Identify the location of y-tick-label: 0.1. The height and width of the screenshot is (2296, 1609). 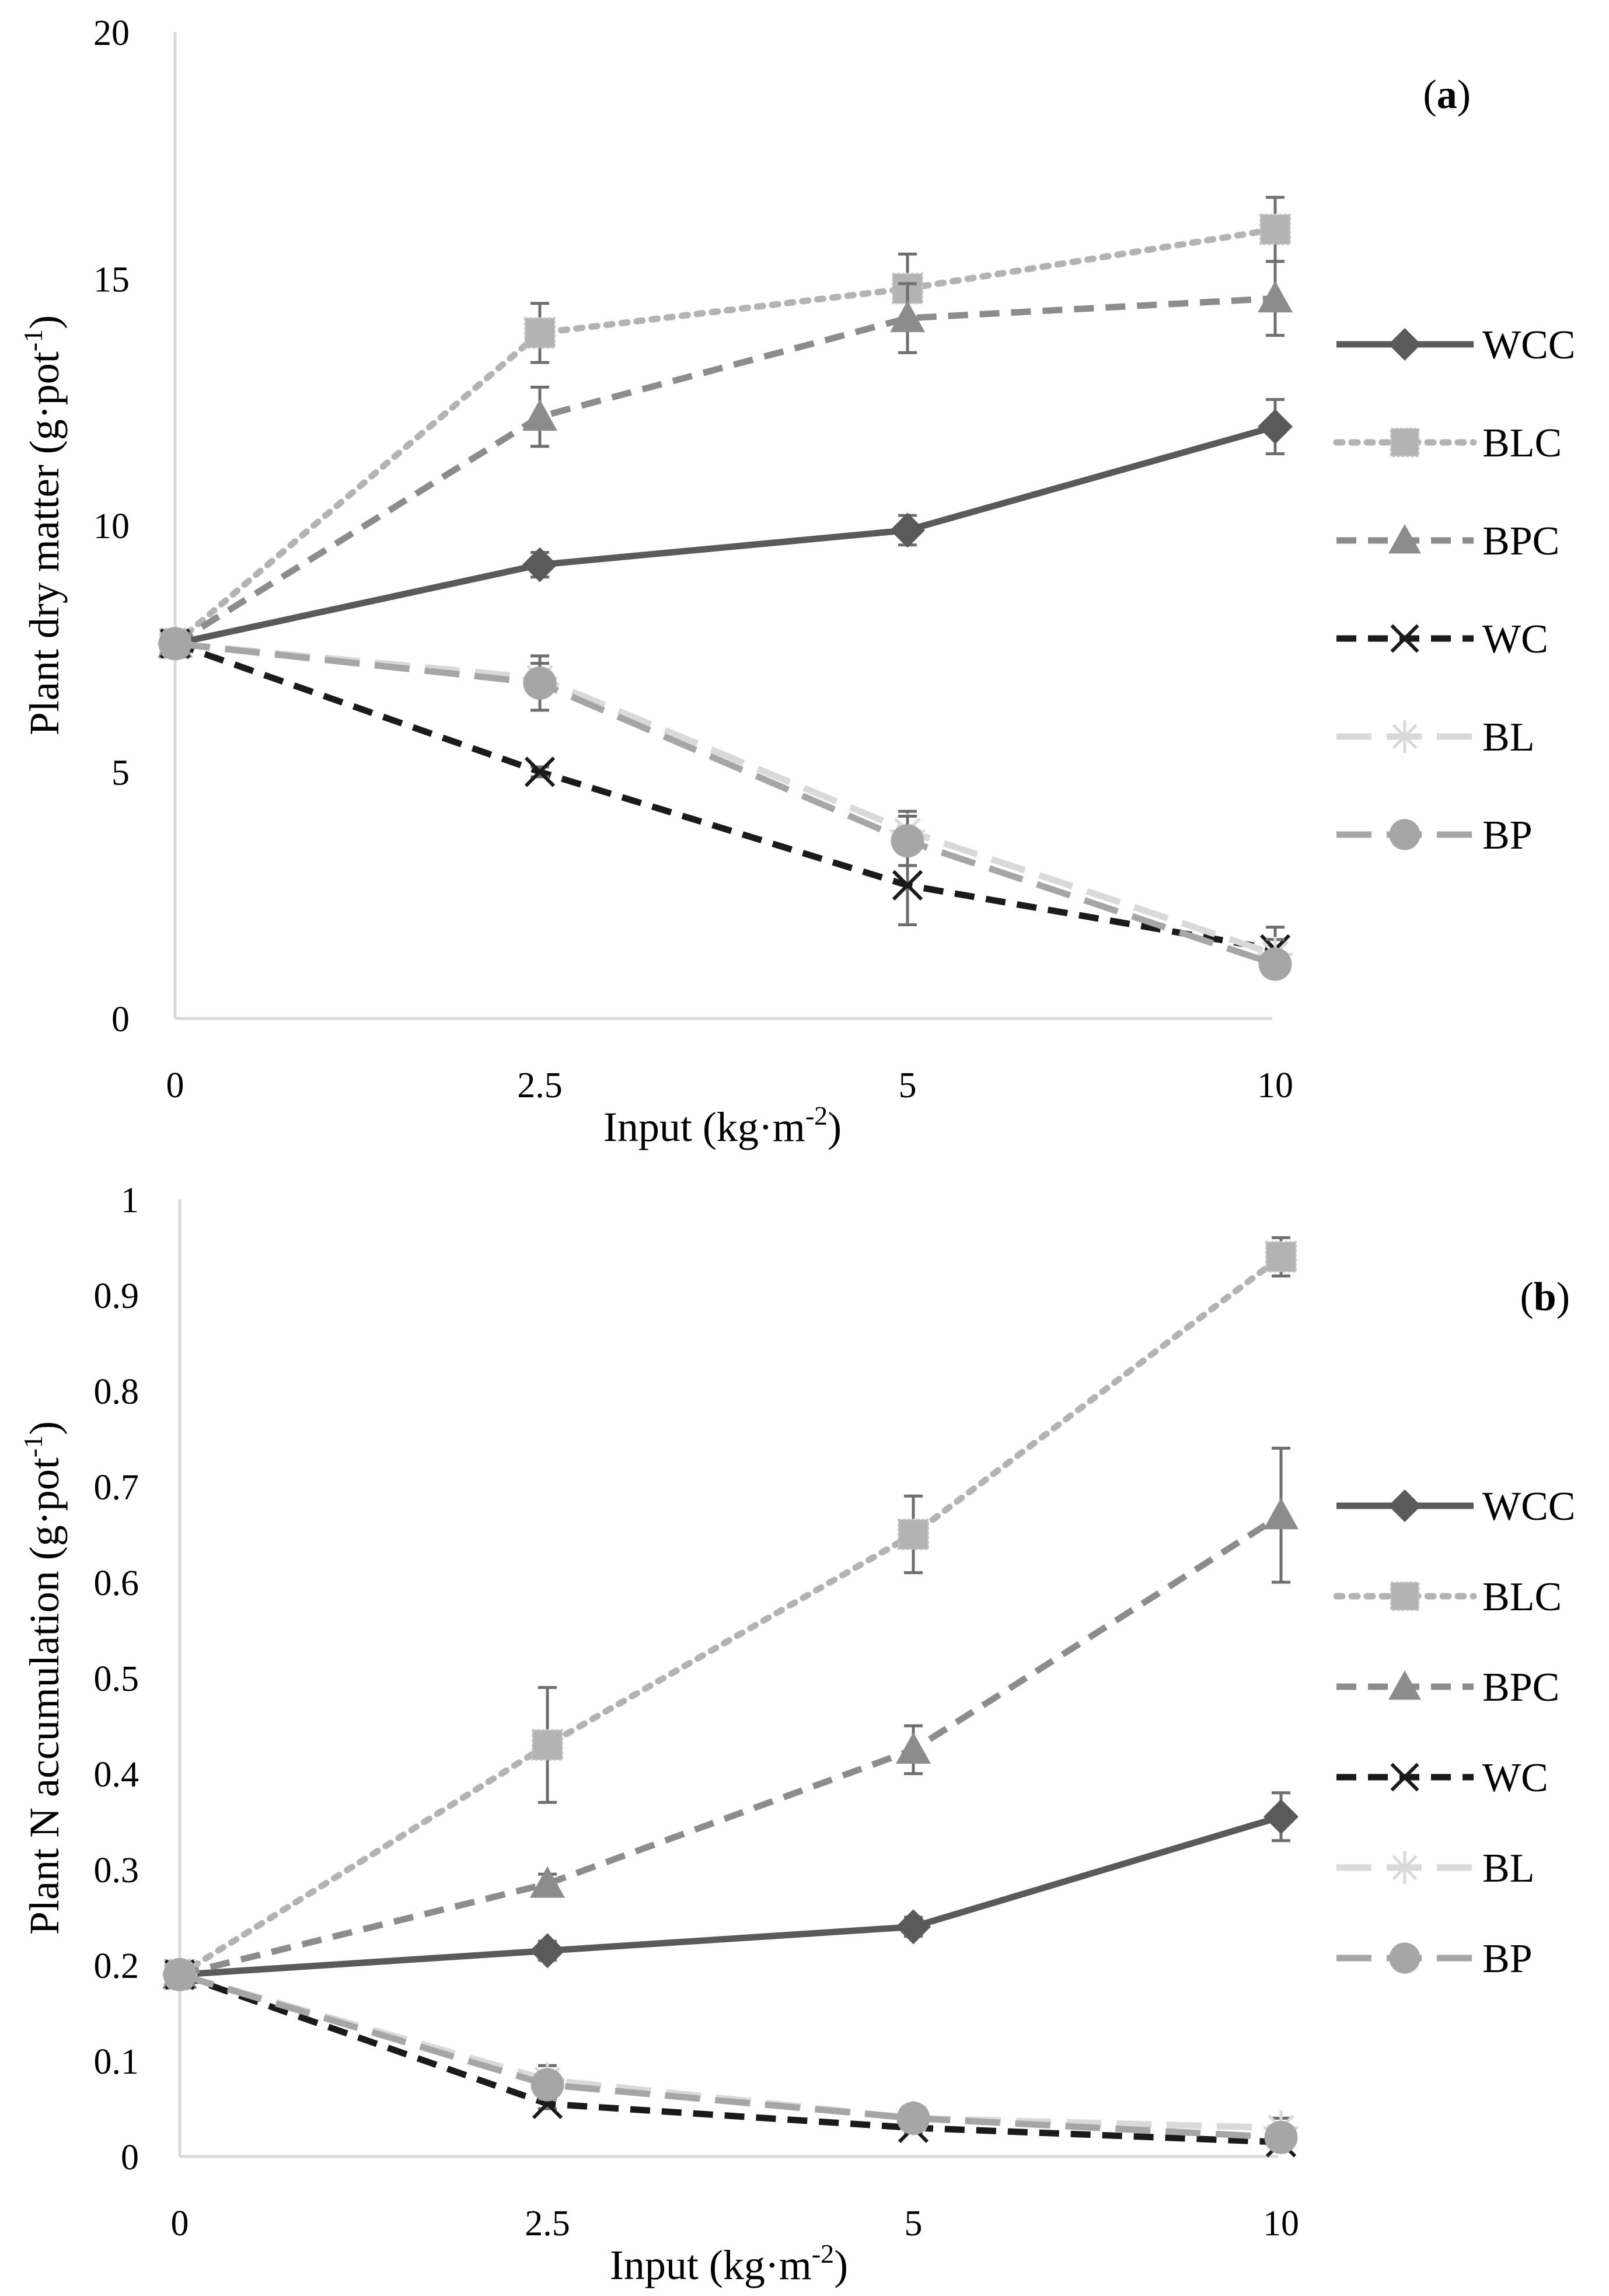
(116, 2062).